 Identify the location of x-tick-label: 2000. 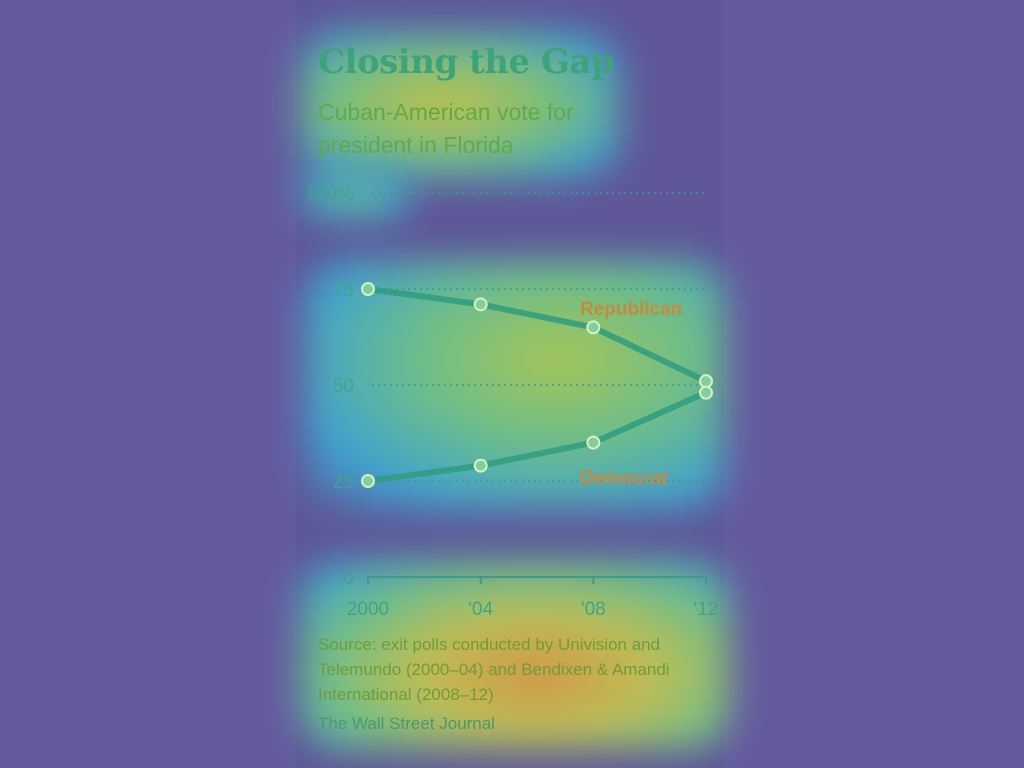
(368, 609).